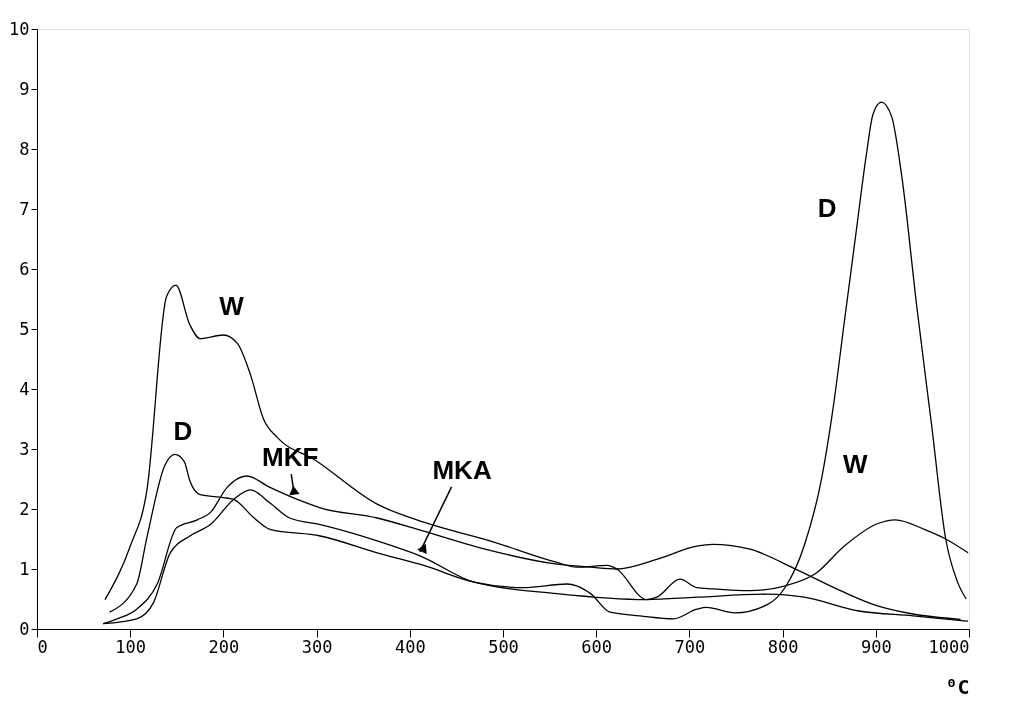 This screenshot has width=1023, height=726. What do you see at coordinates (24, 328) in the screenshot?
I see `y-tick-label: 5` at bounding box center [24, 328].